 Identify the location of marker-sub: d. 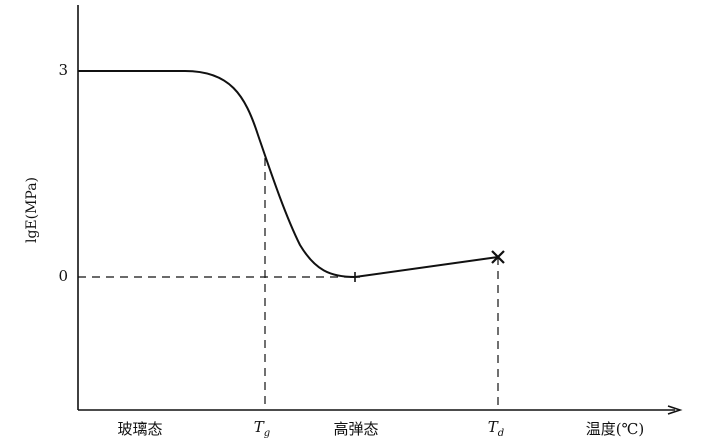
(501, 433).